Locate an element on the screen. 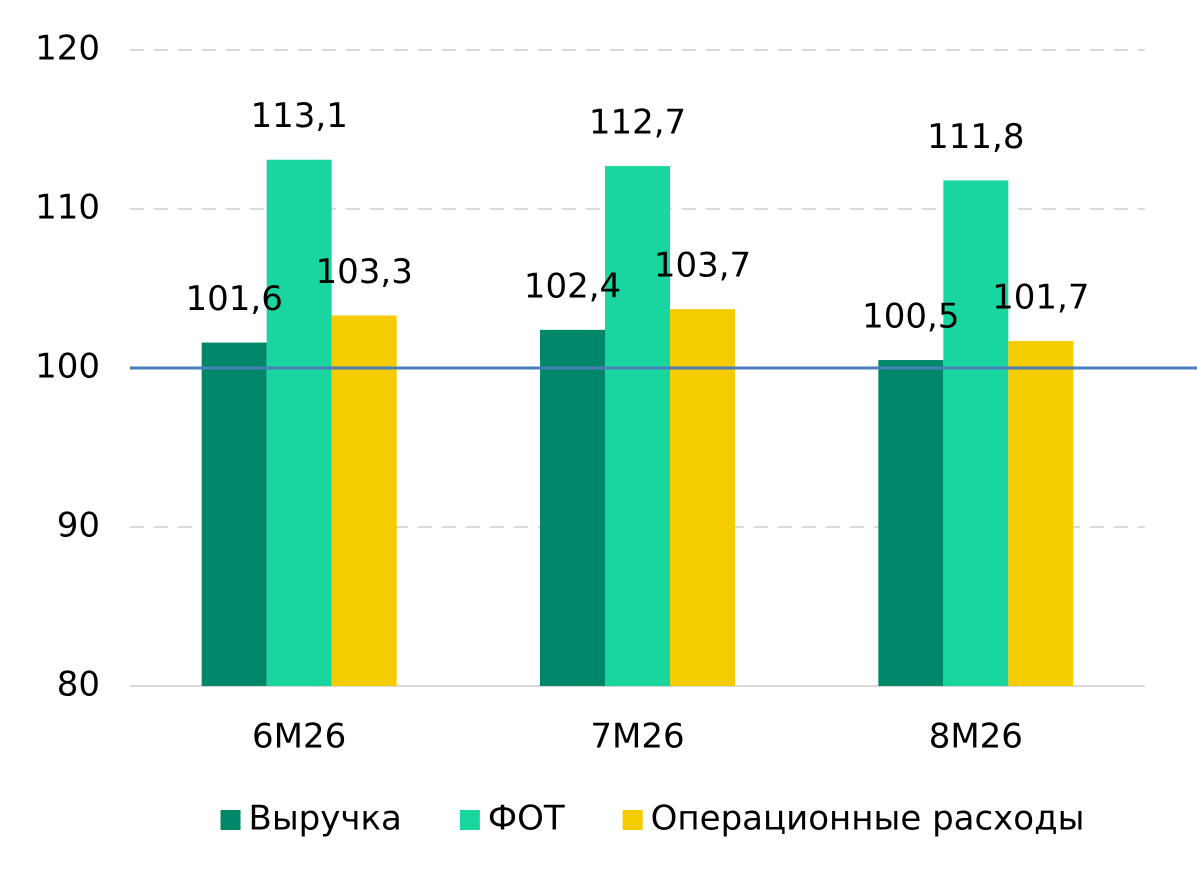 This screenshot has height=883, width=1197. data-label: 103,3 is located at coordinates (363, 272).